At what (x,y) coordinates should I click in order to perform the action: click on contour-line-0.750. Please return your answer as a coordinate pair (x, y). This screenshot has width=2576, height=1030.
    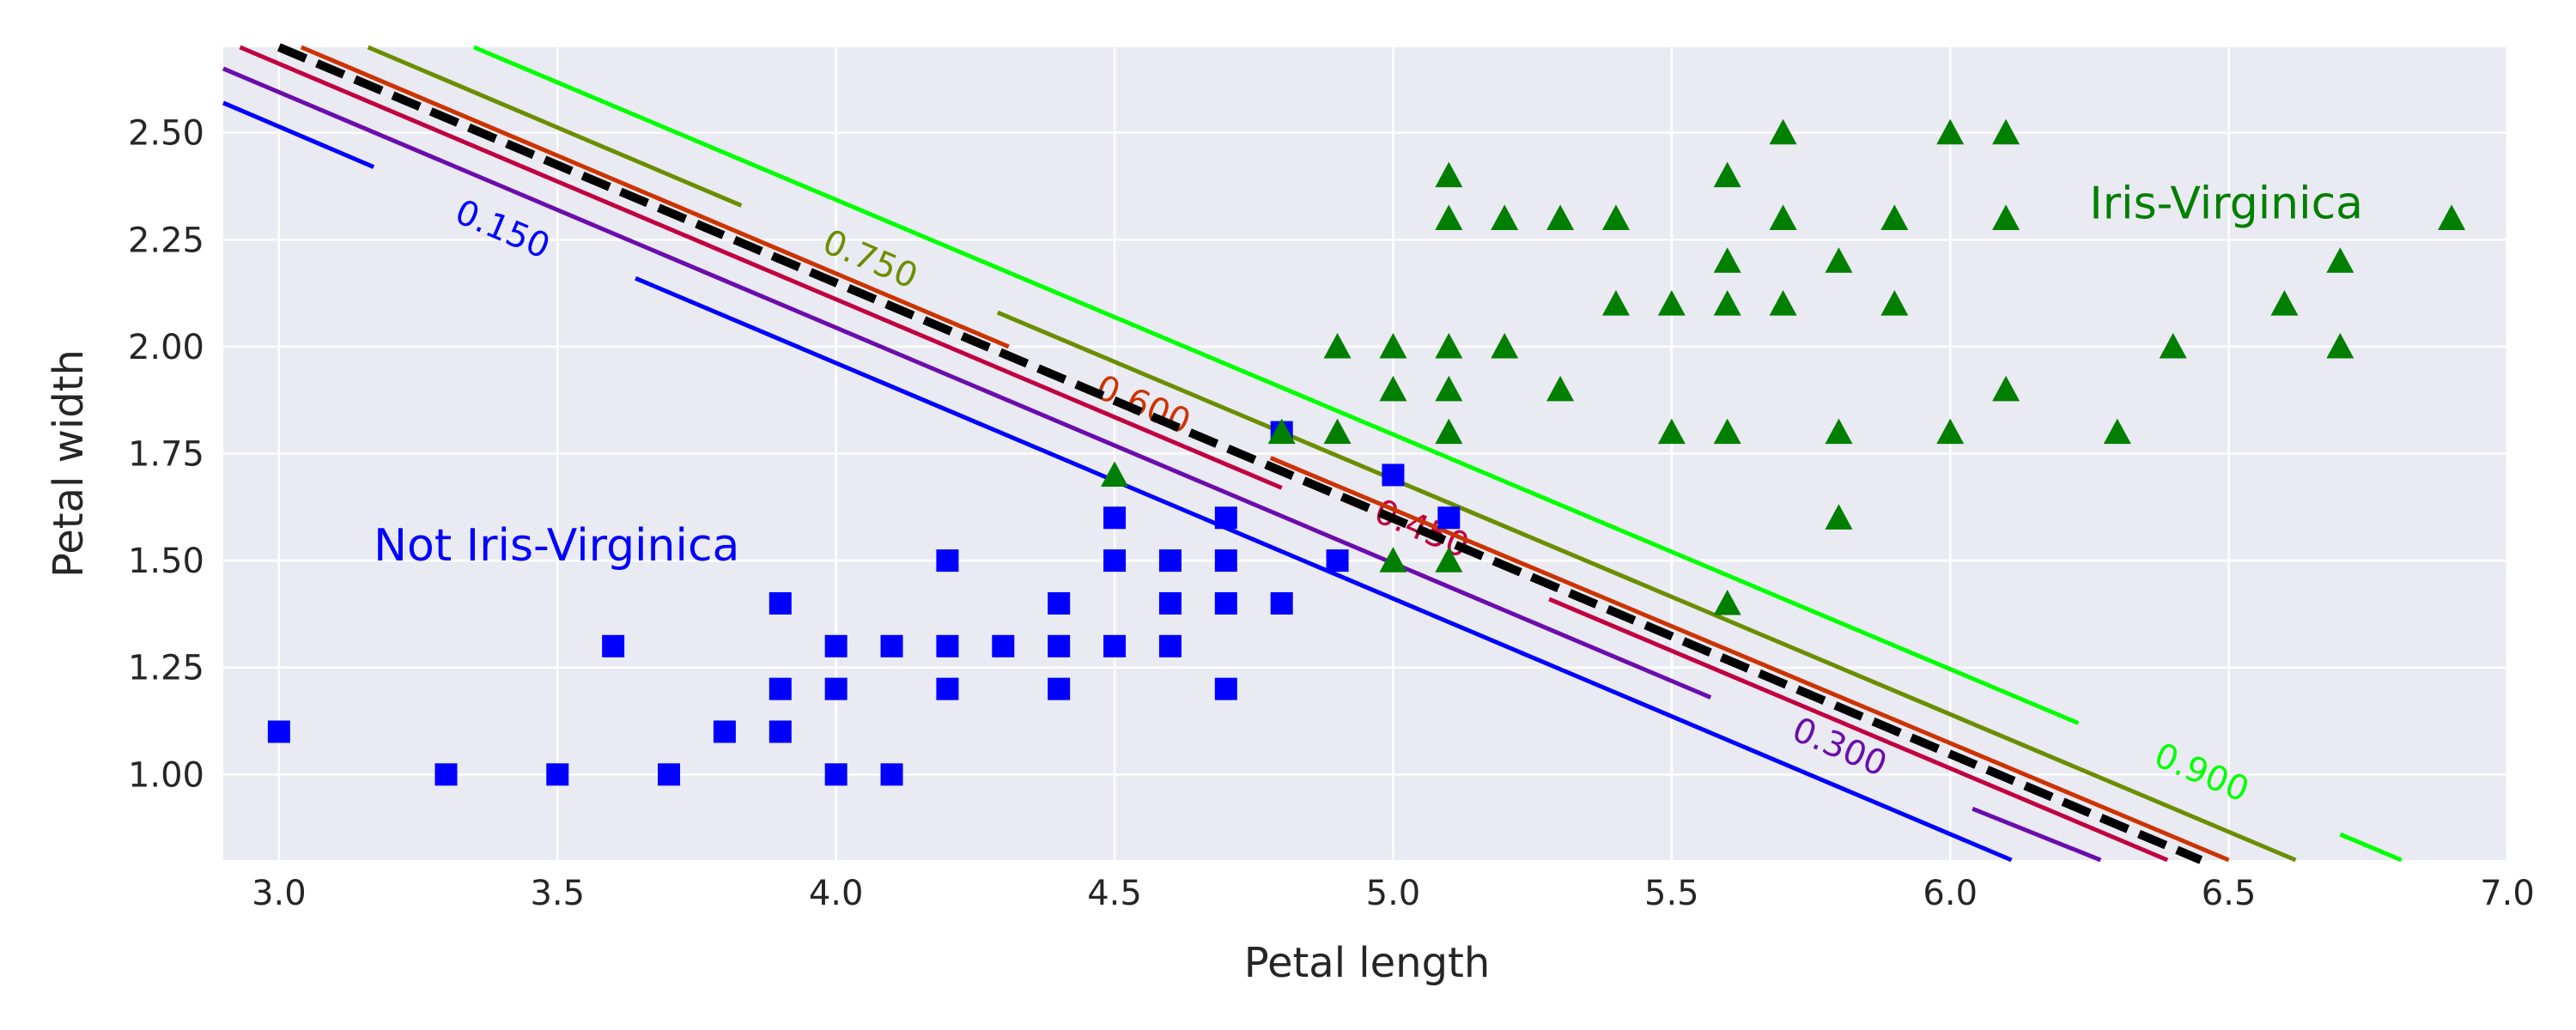
    Looking at the image, I should click on (555, 126).